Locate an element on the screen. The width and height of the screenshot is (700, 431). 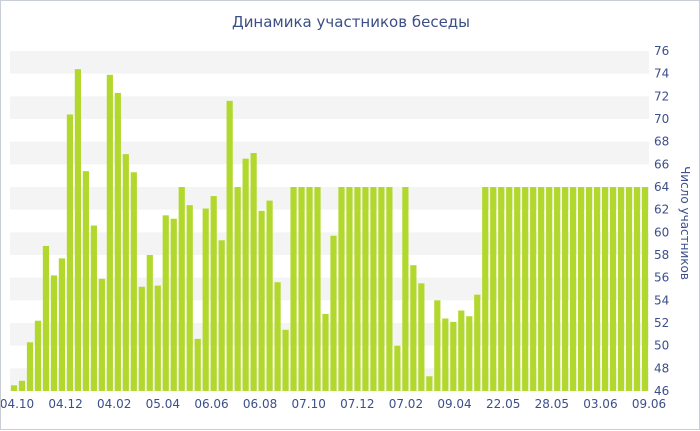
x-tick-label: 06.08 is located at coordinates (260, 404).